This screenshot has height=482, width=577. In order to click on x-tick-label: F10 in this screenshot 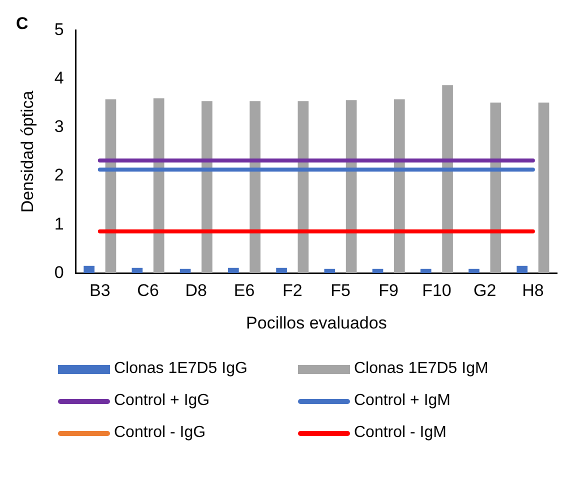, I will do `click(437, 290)`.